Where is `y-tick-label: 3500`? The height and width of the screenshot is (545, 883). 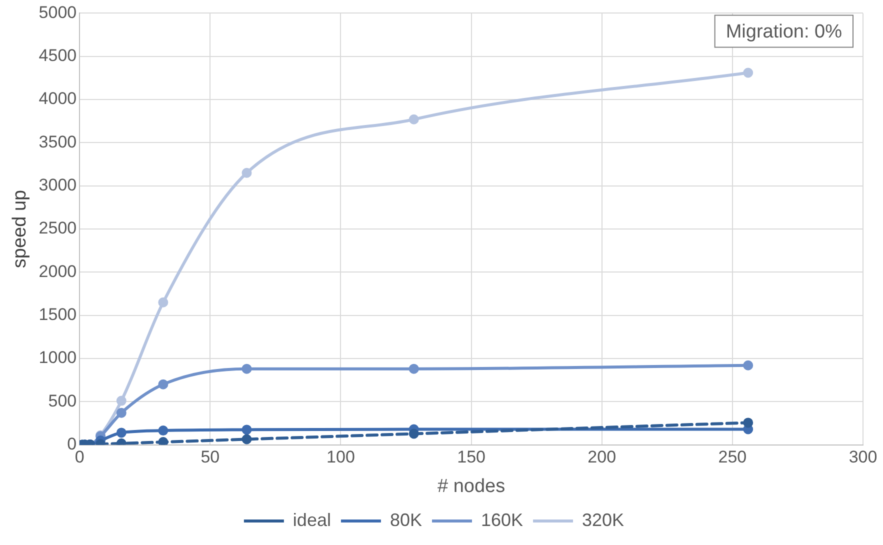
y-tick-label: 3500 is located at coordinates (57, 142).